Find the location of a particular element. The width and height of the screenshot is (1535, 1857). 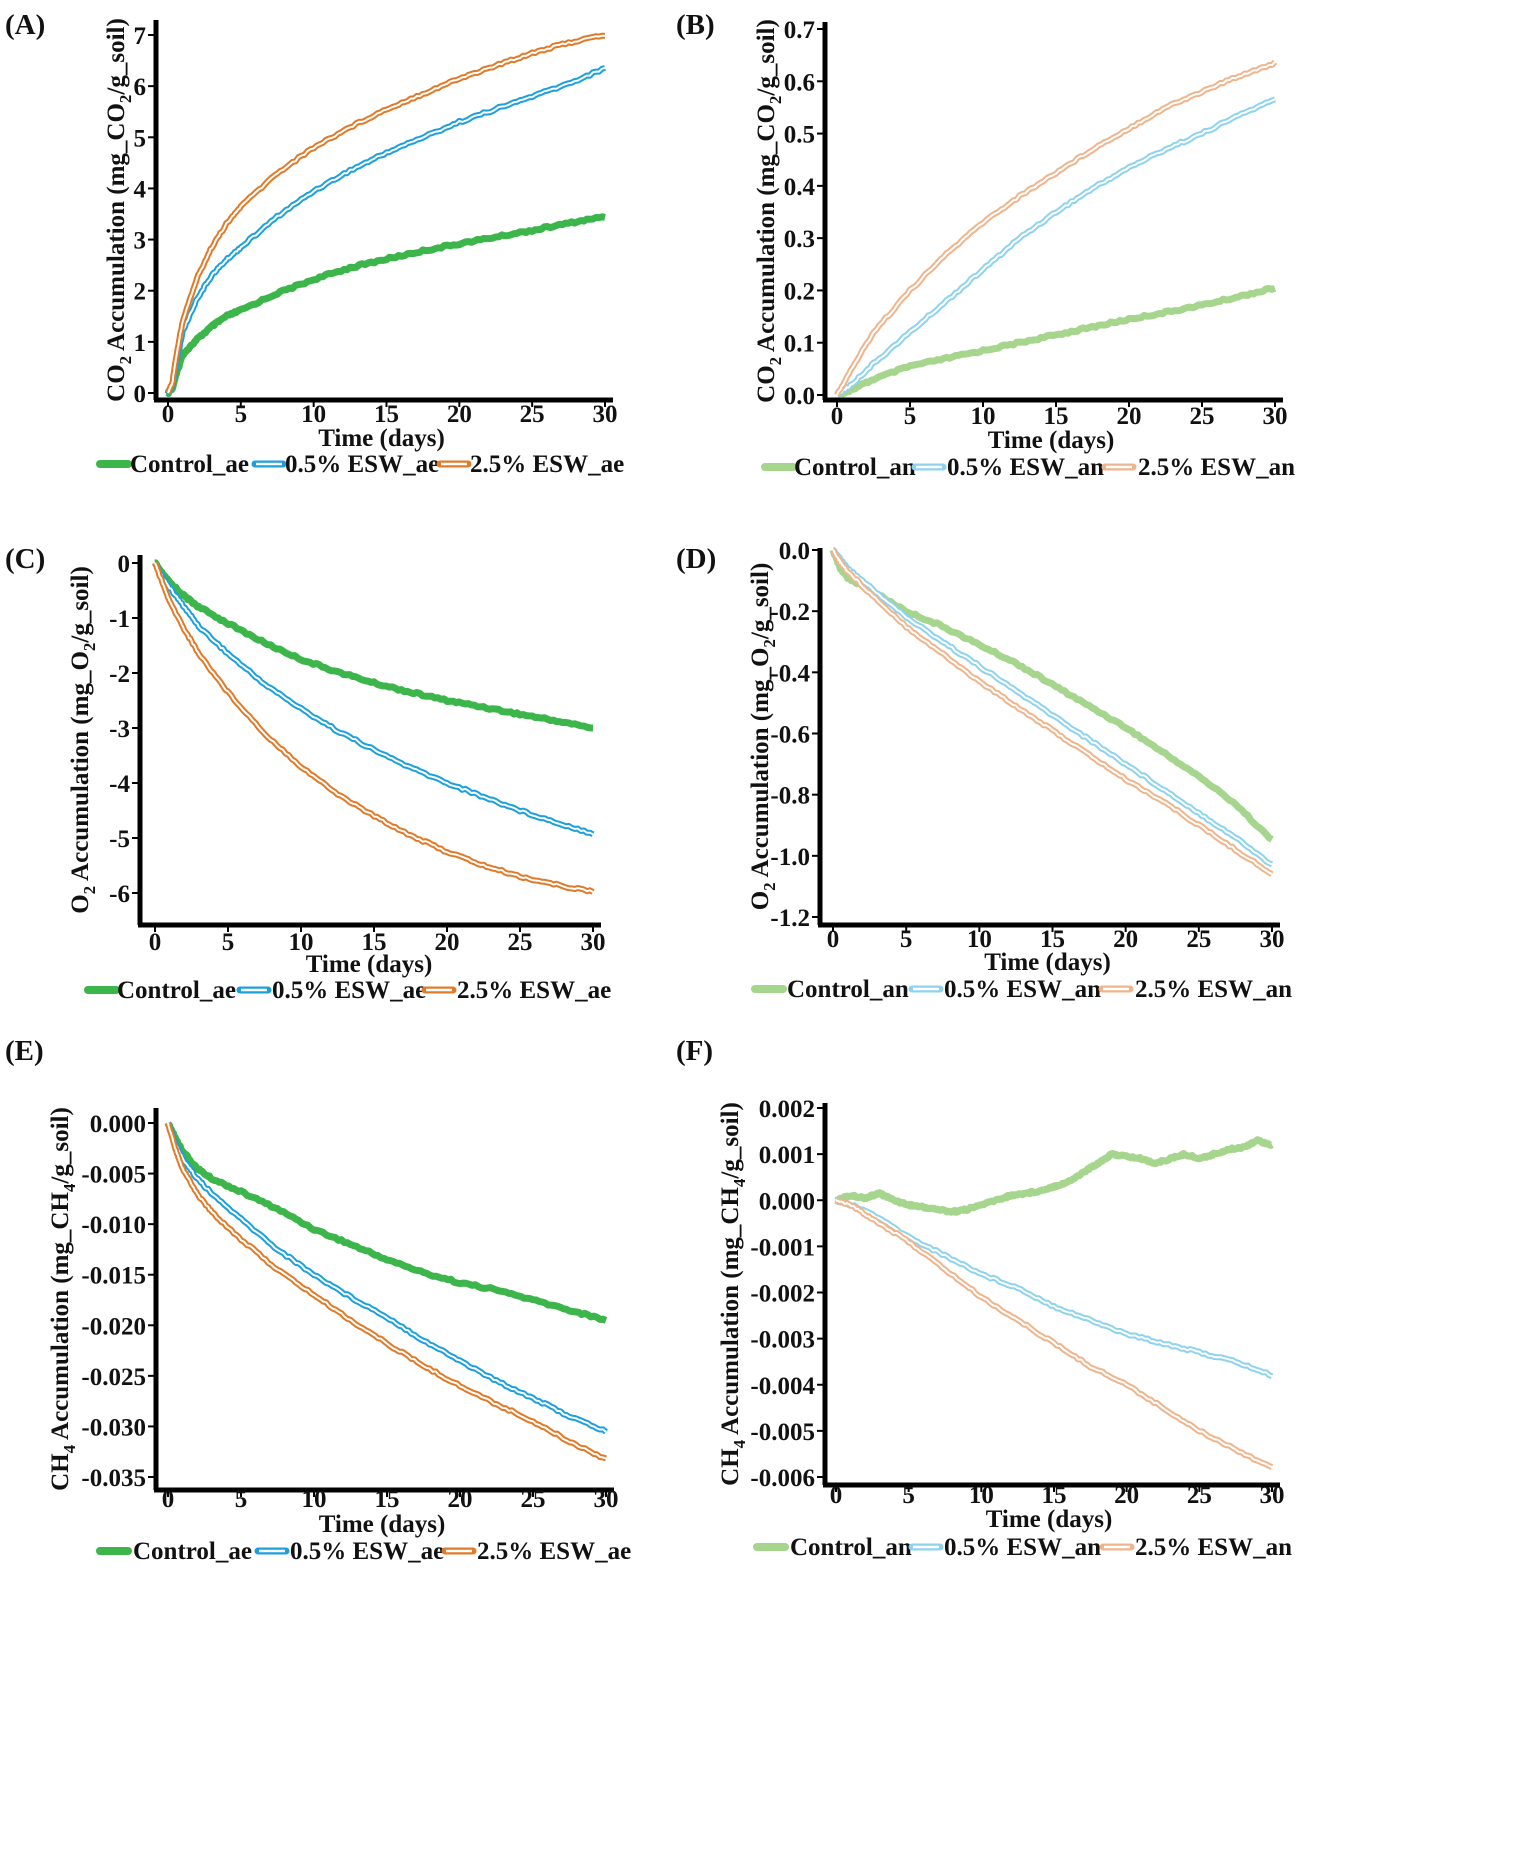

y-axis-title: CH4 Accumulation (mg_CH4/g_soil) is located at coordinates (63, 1299).